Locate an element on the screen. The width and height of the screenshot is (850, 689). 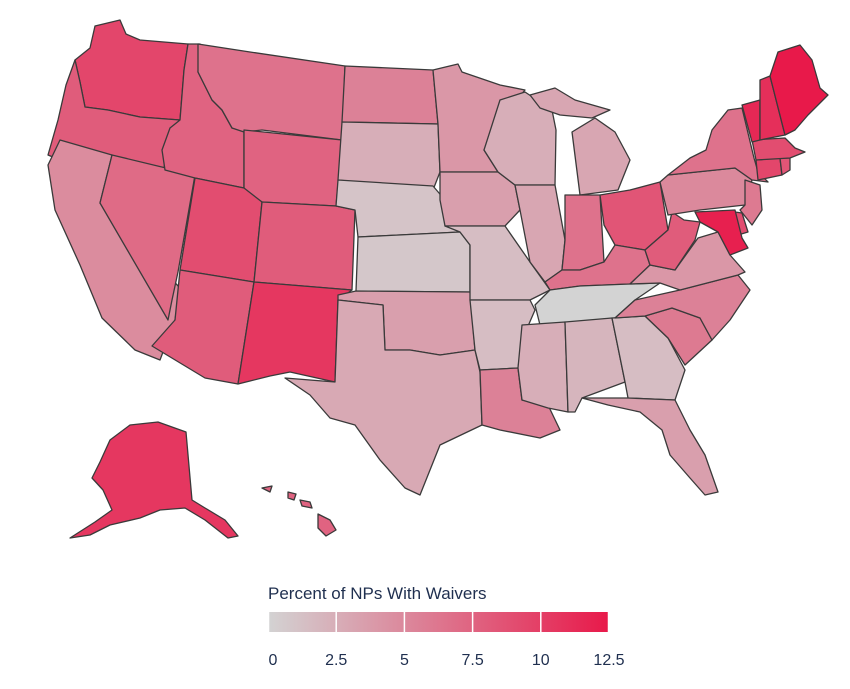
legend-title: Percent of NPs With Waivers is located at coordinates (377, 593).